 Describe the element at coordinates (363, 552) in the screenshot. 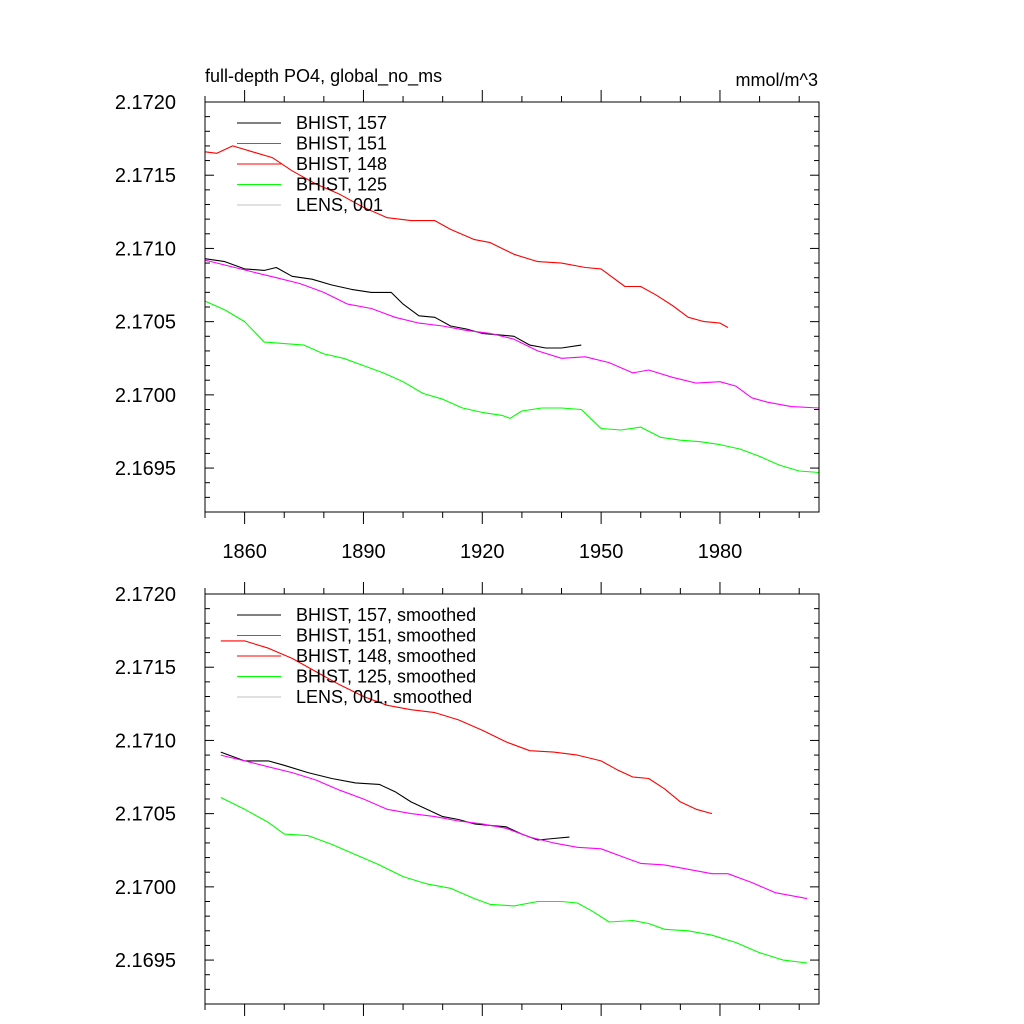

I see `x-tick-label: 1890` at that location.